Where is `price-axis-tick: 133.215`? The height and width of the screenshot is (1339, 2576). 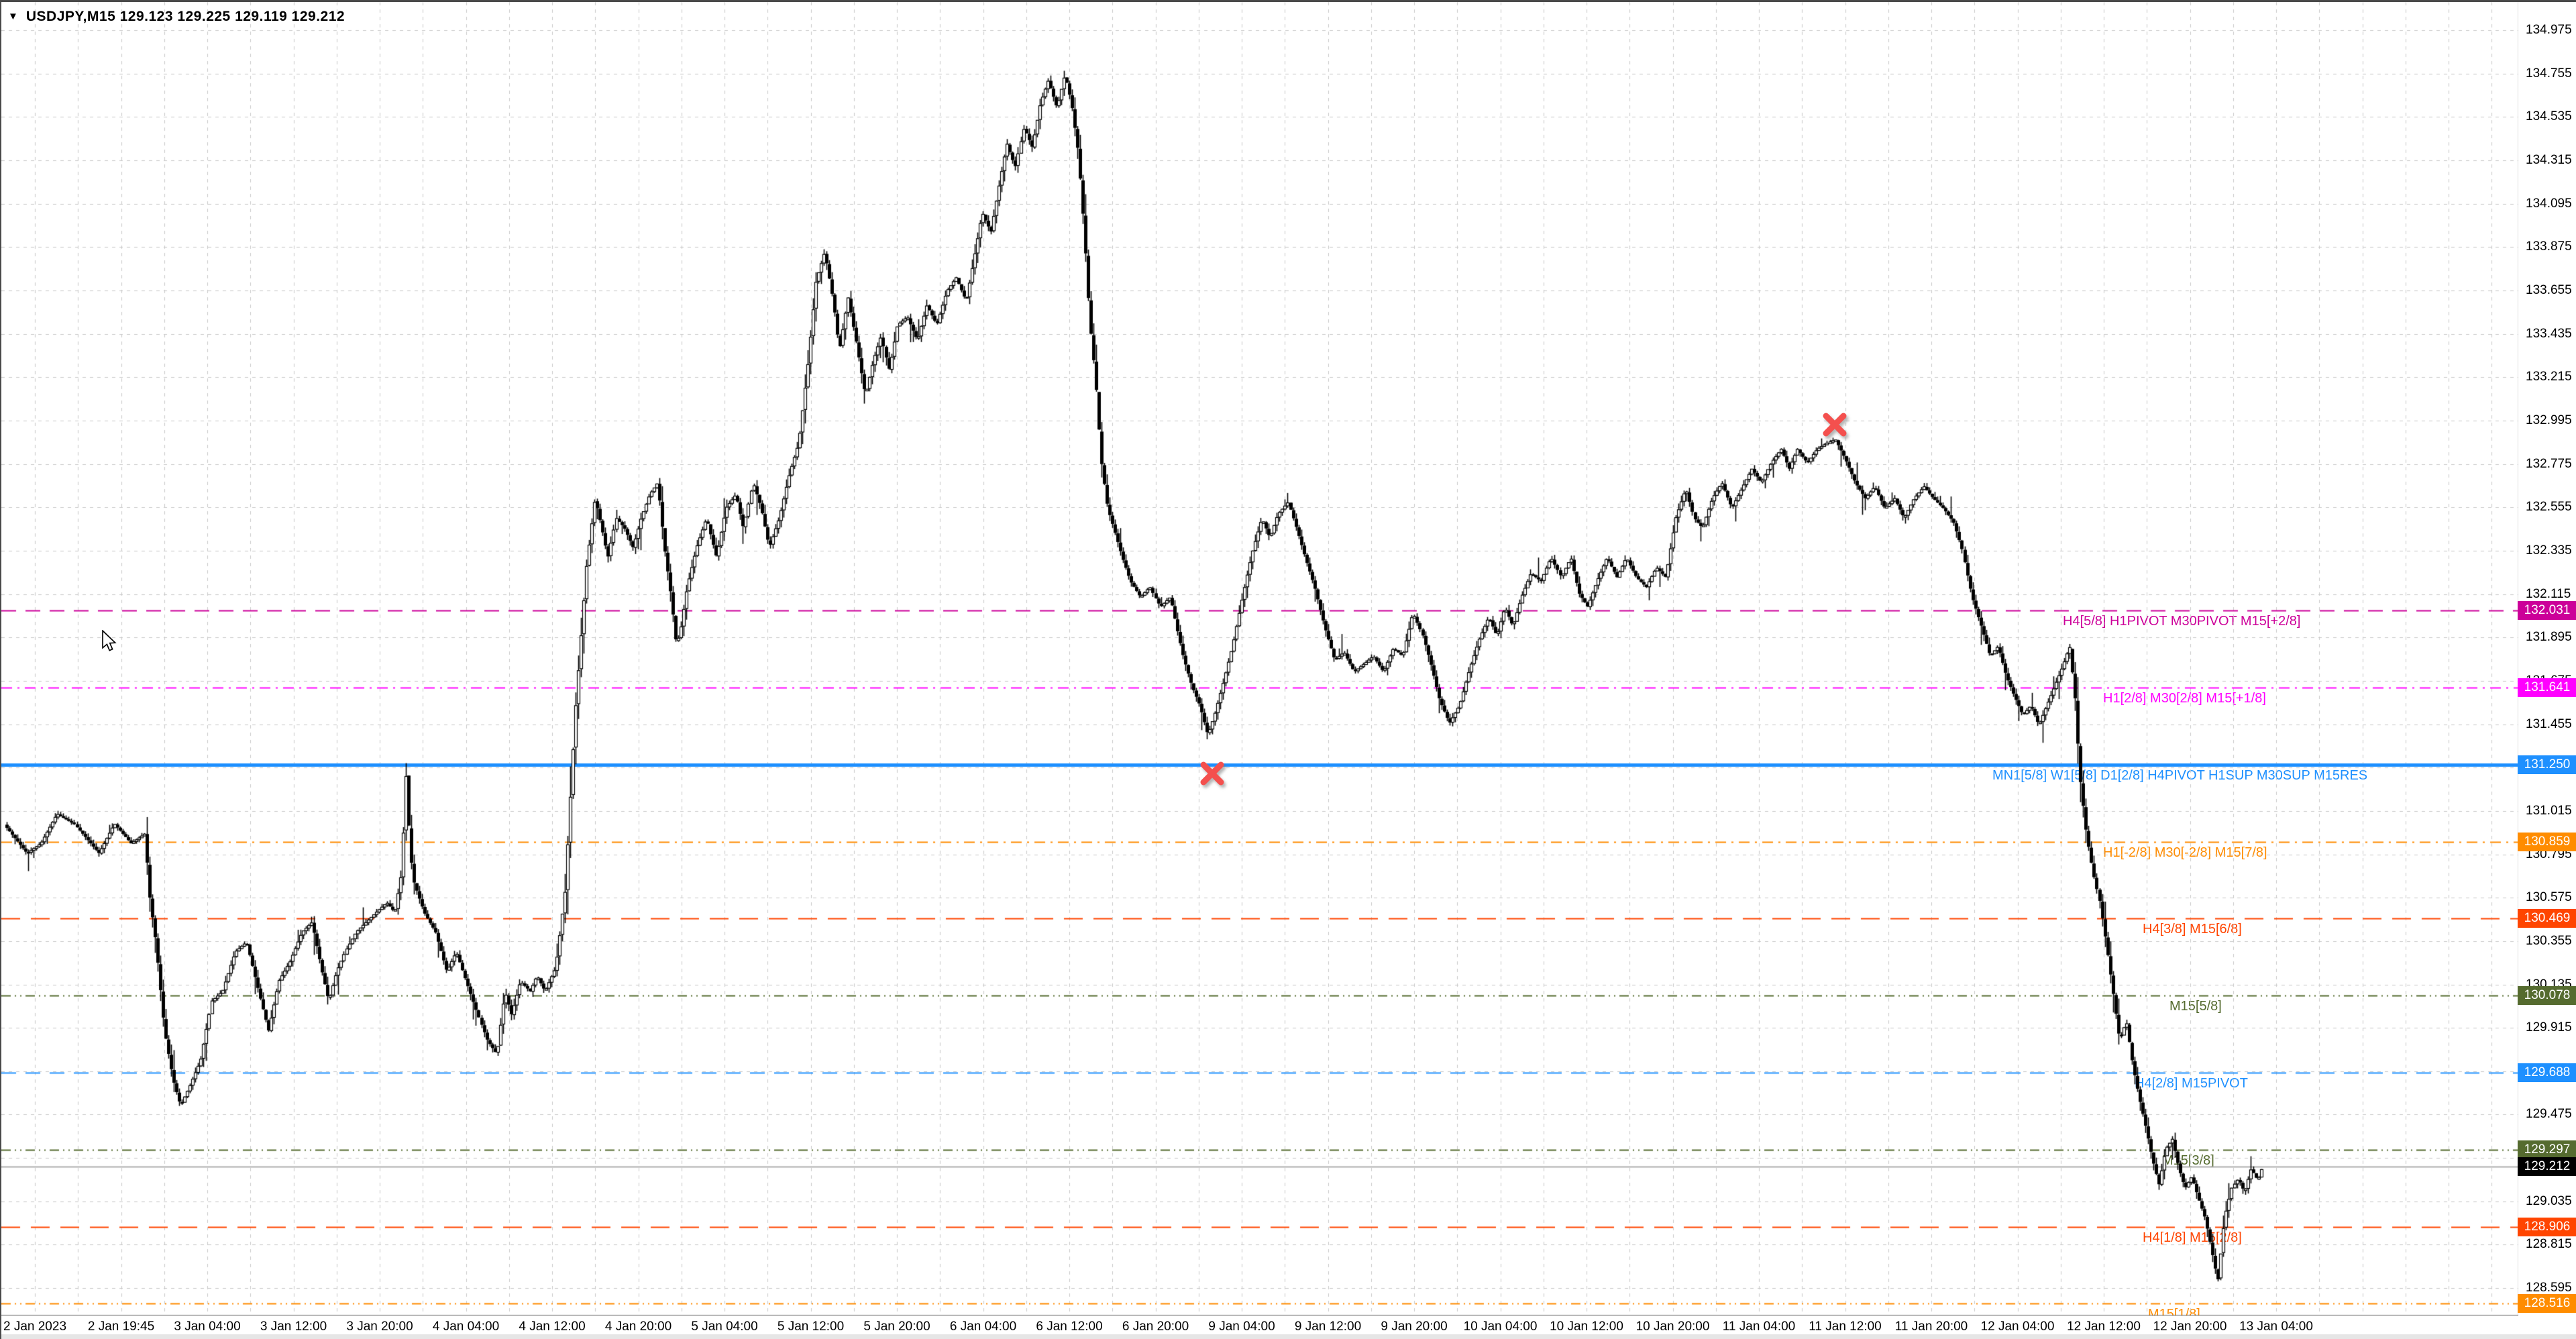 price-axis-tick: 133.215 is located at coordinates (2549, 377).